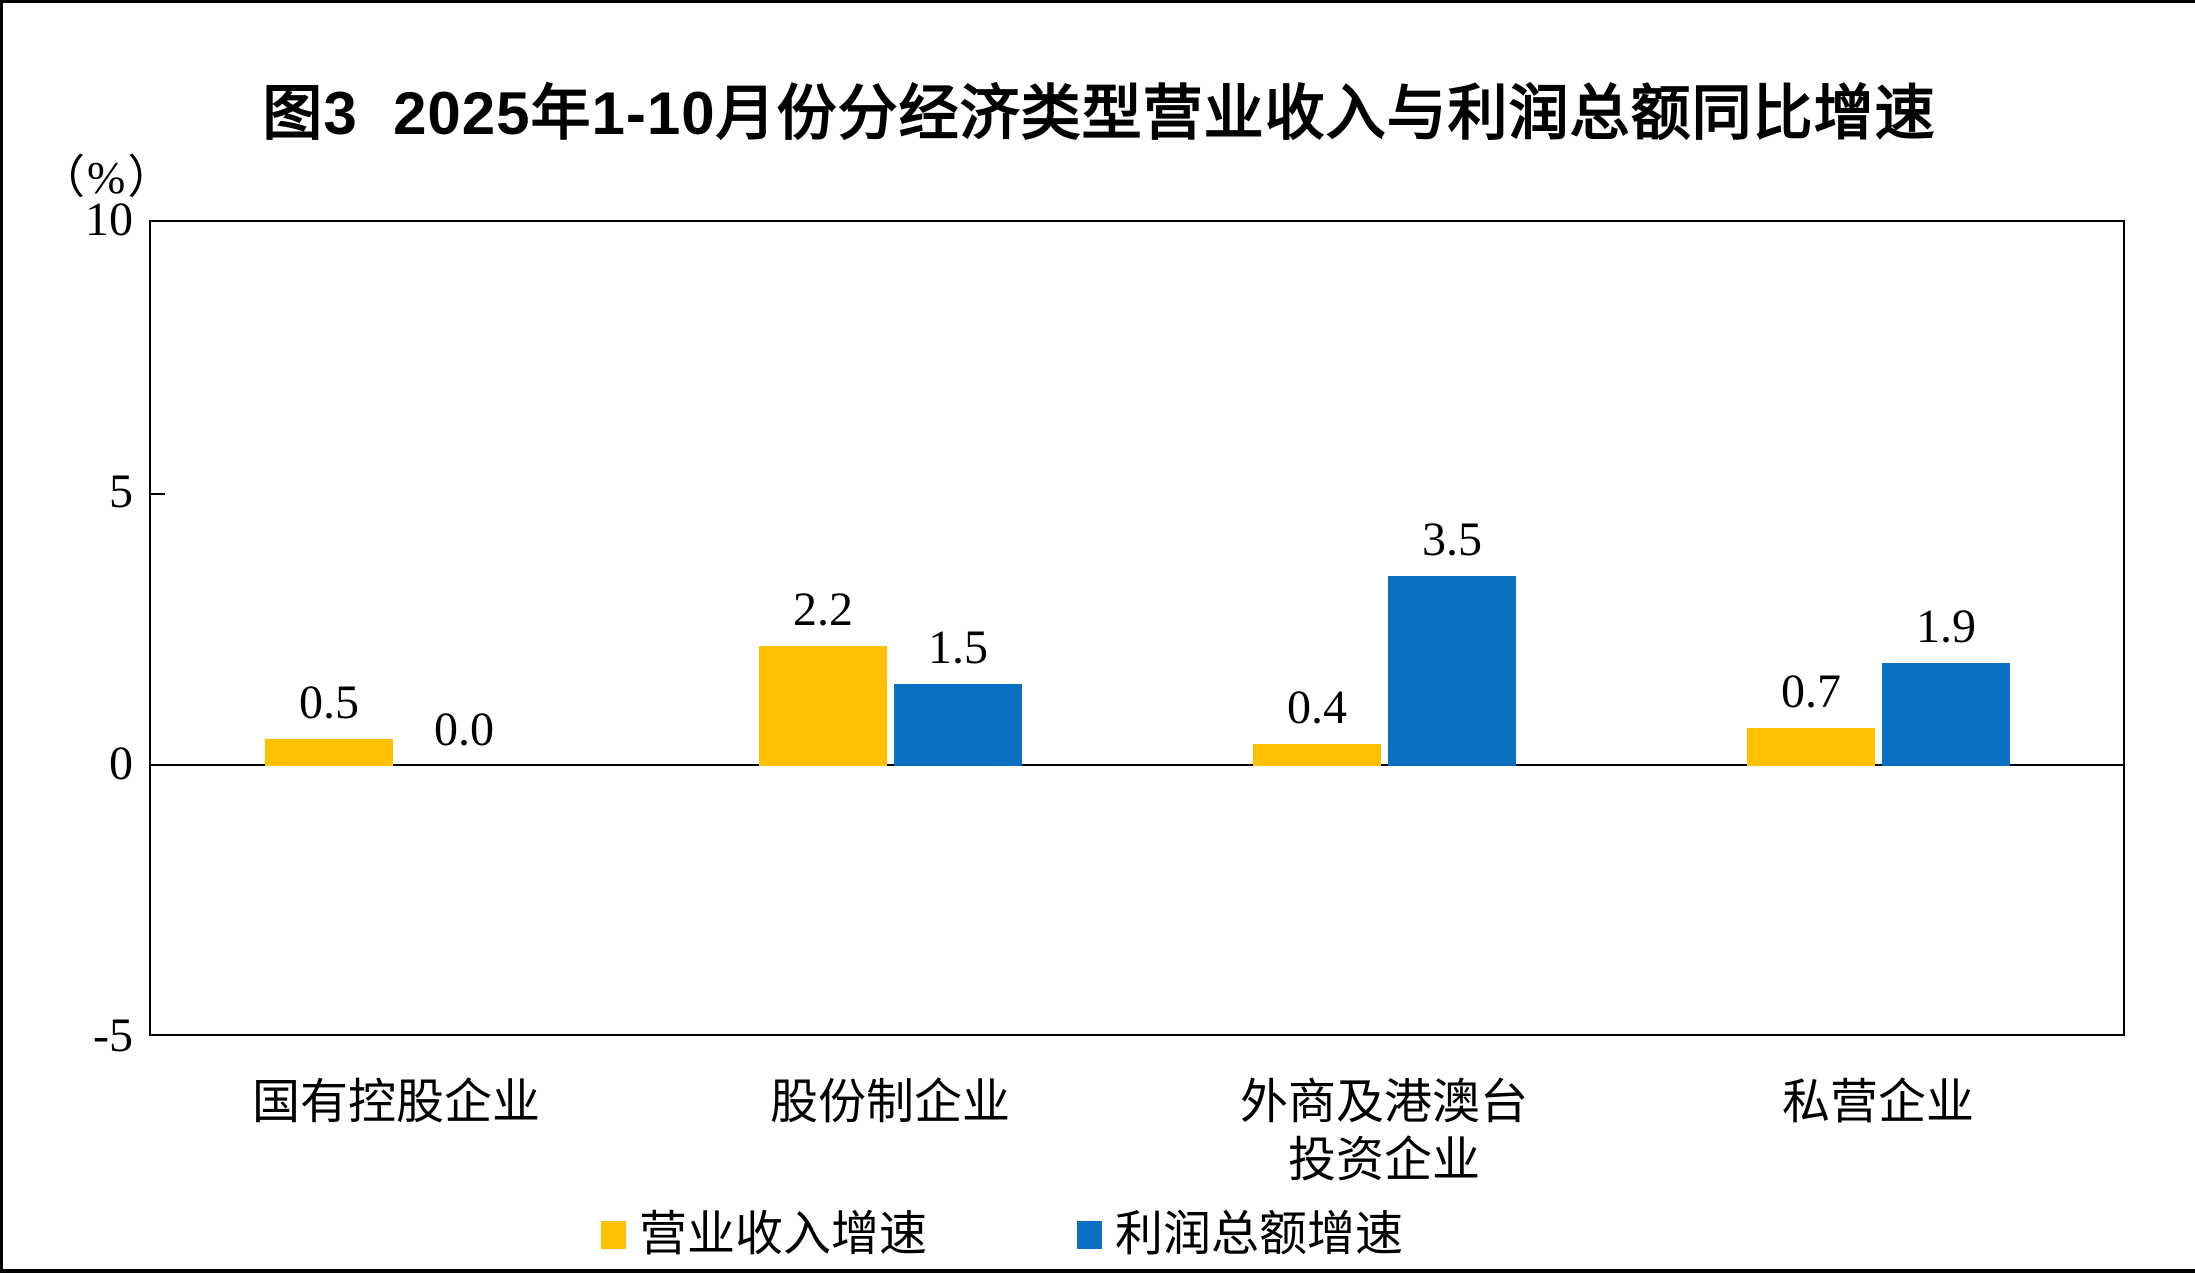 Image resolution: width=2195 pixels, height=1273 pixels. I want to click on bar-value-label: 0.7, so click(1811, 691).